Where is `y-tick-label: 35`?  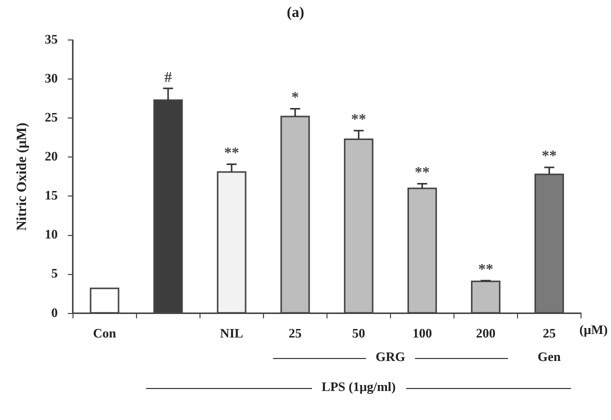 y-tick-label: 35 is located at coordinates (51, 38).